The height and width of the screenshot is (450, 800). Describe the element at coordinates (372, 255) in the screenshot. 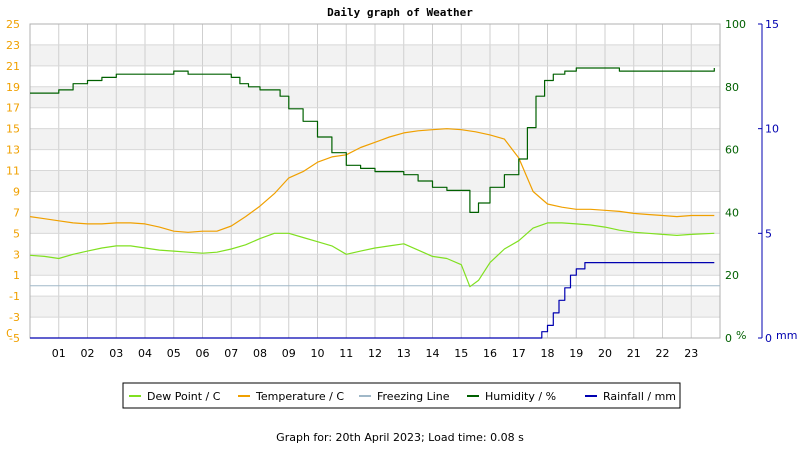

I see `dew-point-c-line` at that location.